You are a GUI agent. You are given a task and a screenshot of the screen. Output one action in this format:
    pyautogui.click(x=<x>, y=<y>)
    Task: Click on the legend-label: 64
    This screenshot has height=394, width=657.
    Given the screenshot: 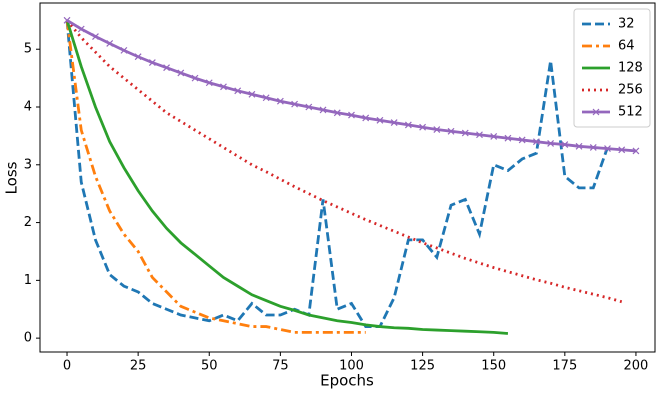 What is the action you would take?
    pyautogui.click(x=626, y=46)
    